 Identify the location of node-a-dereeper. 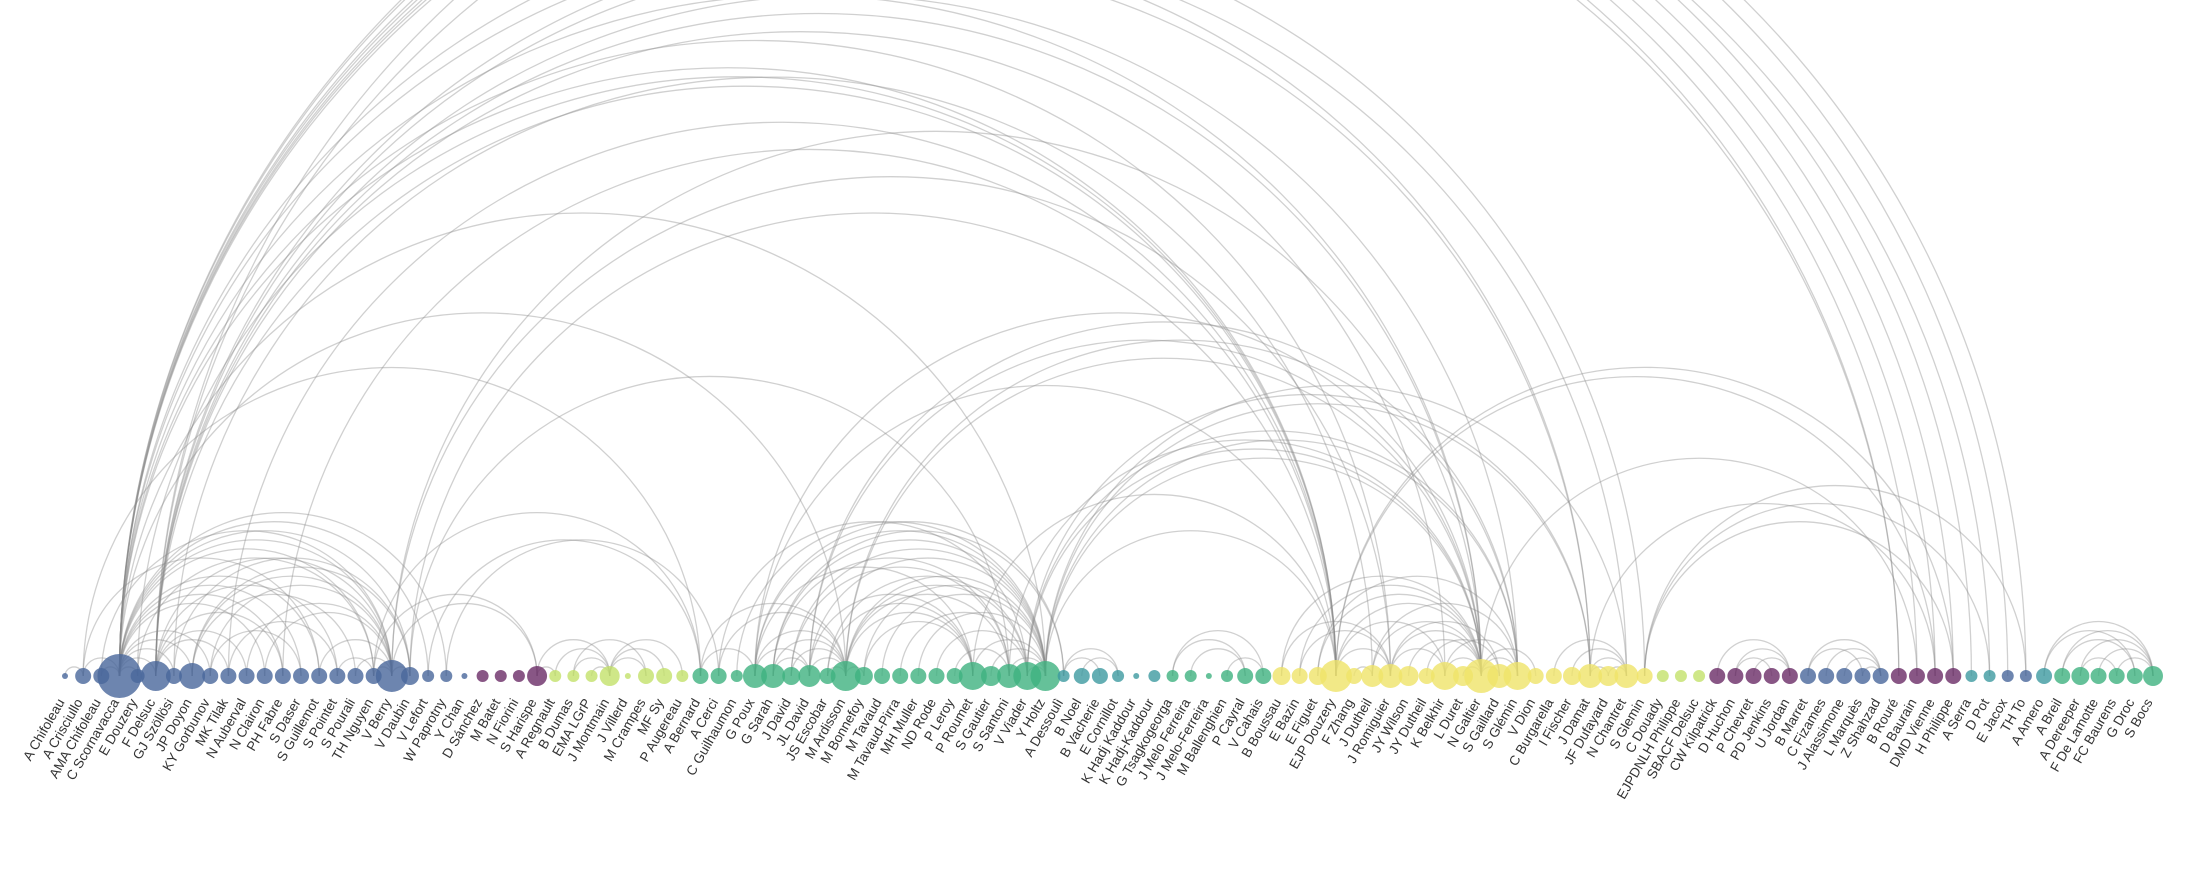
(2080, 676).